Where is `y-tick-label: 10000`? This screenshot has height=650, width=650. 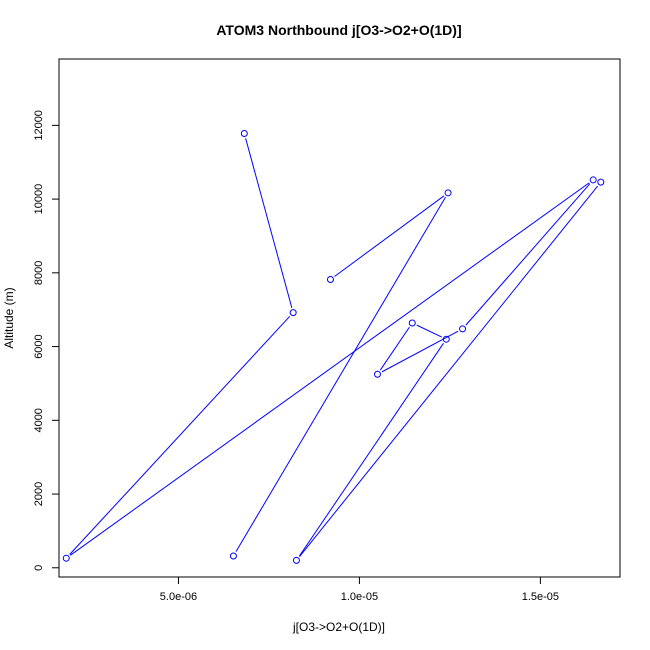 y-tick-label: 10000 is located at coordinates (39, 199).